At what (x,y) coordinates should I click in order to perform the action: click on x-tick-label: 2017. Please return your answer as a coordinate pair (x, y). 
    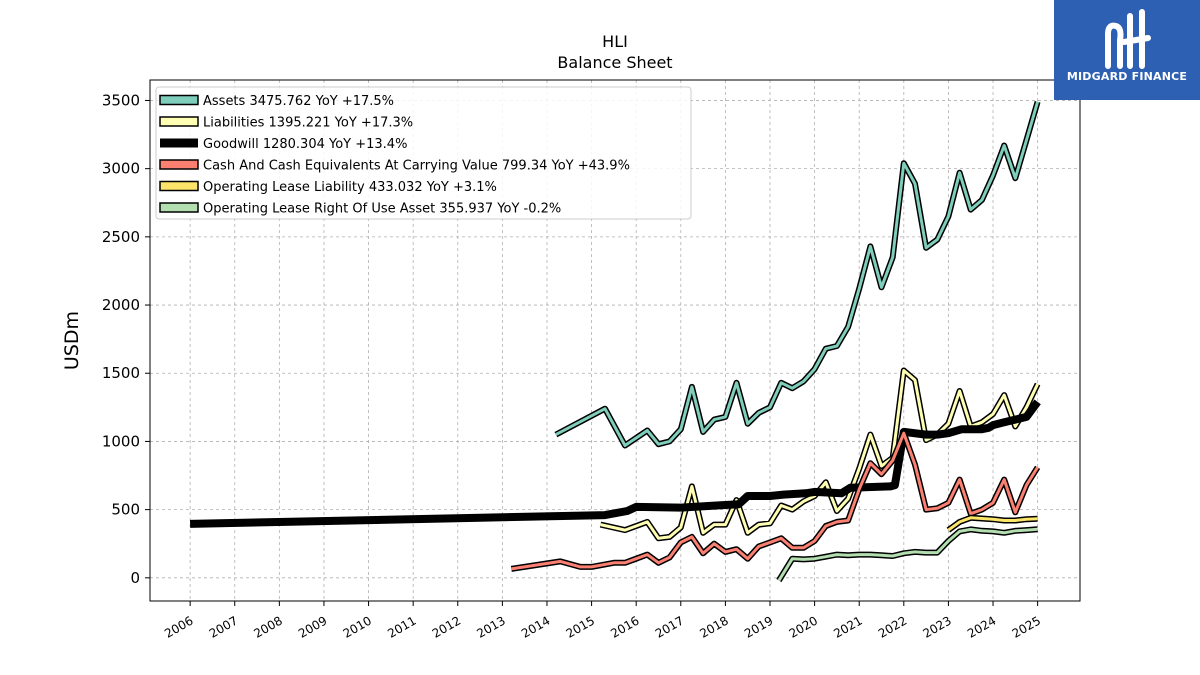
    Looking at the image, I should click on (669, 626).